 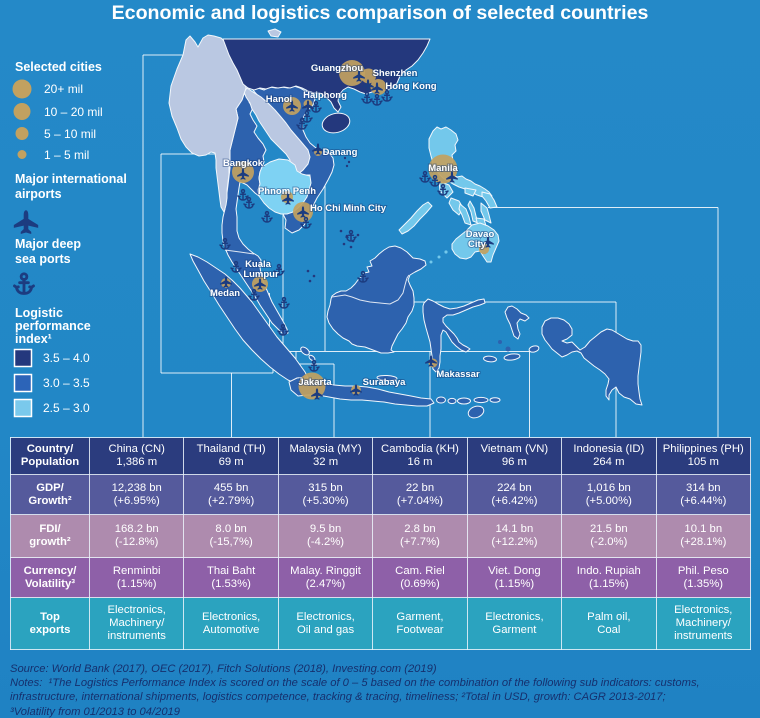 I want to click on svg-text: Logistic, so click(x=39, y=313).